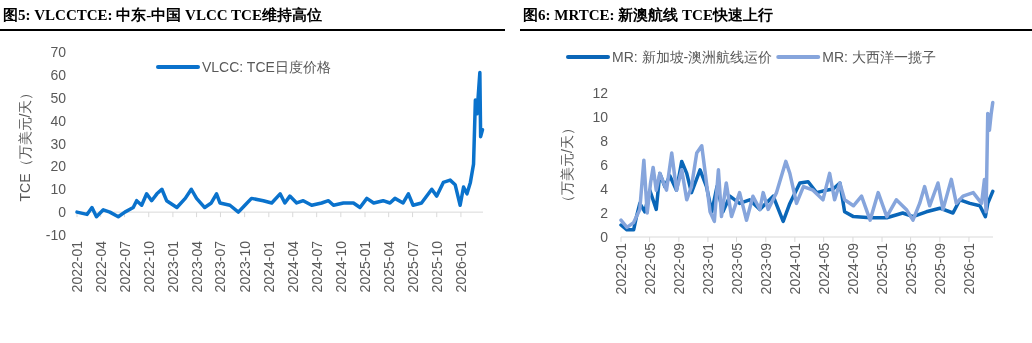  Describe the element at coordinates (939, 268) in the screenshot. I see `x-tick-label: 2025-09` at that location.